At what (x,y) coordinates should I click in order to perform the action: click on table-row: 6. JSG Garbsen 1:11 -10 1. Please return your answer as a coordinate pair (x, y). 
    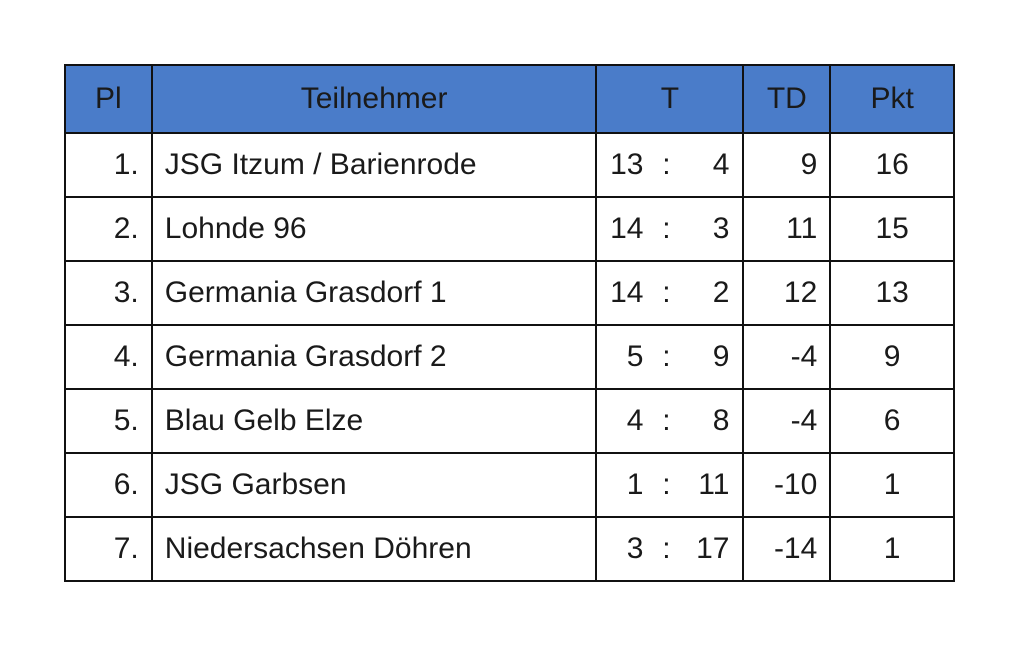
    Looking at the image, I should click on (509, 485).